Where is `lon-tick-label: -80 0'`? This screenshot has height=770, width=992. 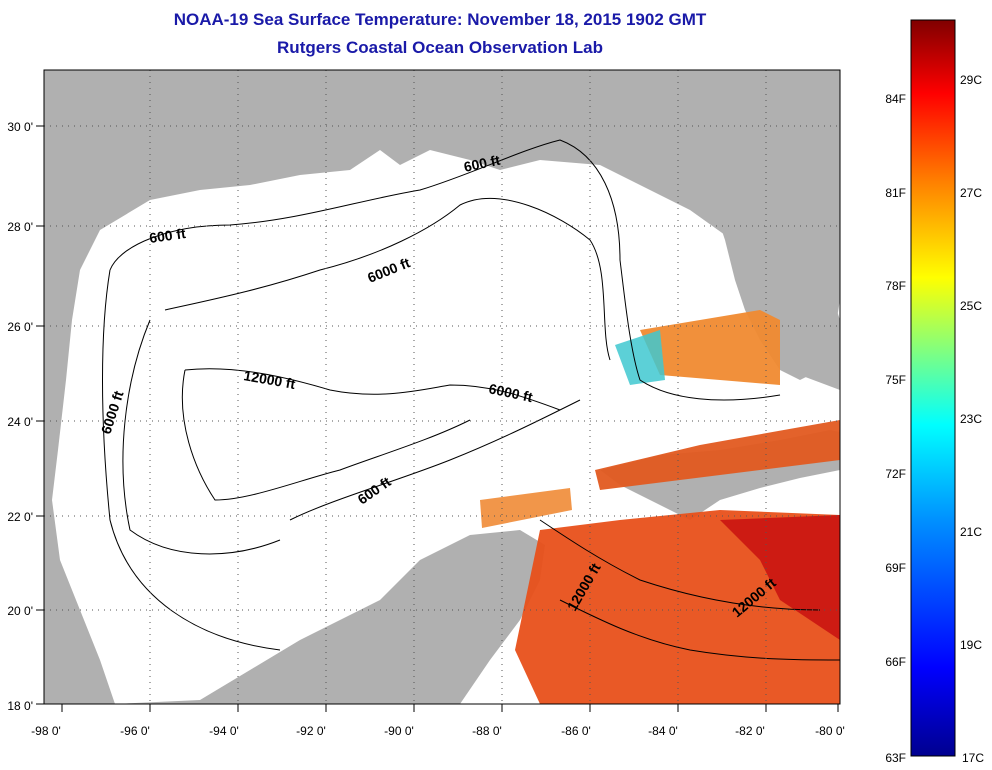 lon-tick-label: -80 0' is located at coordinates (830, 731).